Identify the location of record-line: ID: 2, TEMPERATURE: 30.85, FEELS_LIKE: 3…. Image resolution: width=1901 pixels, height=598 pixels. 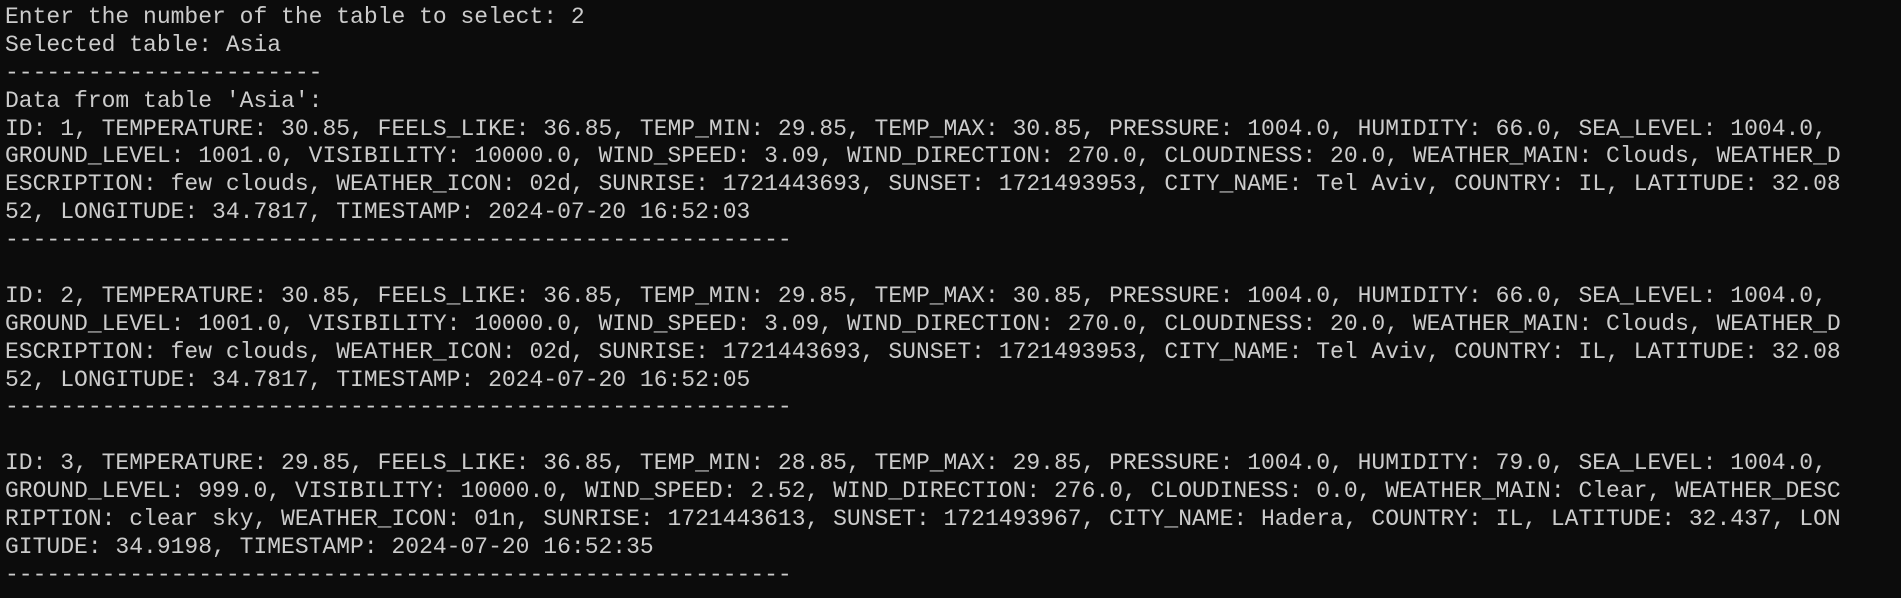
(916, 295).